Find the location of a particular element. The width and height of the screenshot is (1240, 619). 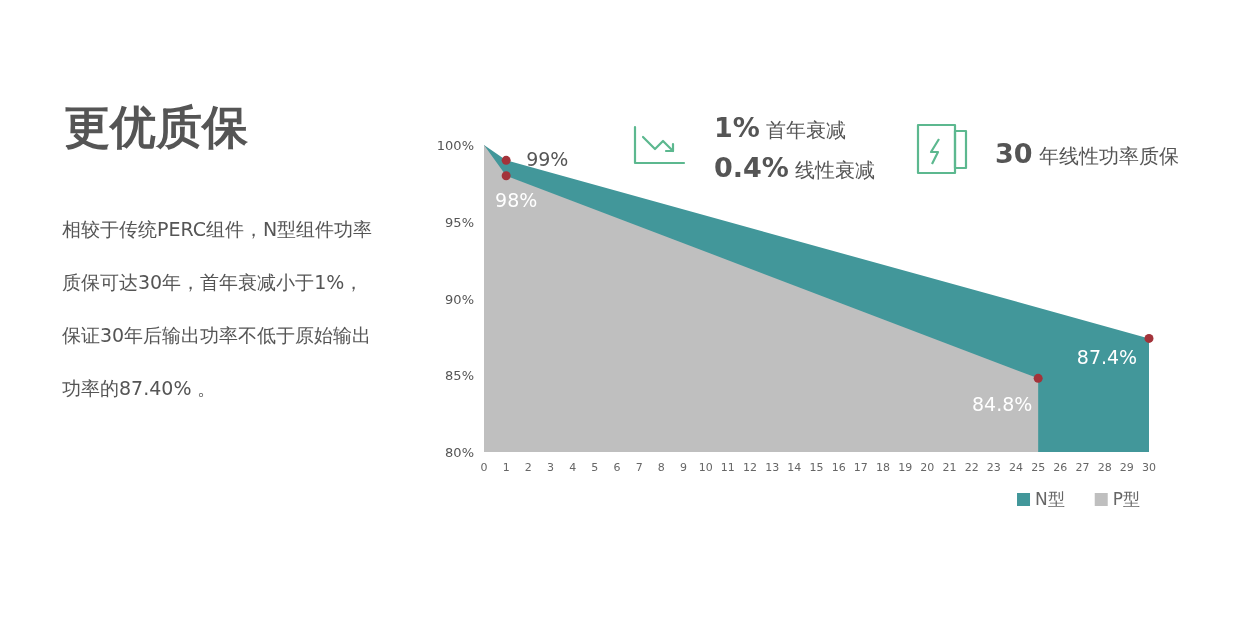

legend-label: P型 is located at coordinates (1126, 499).